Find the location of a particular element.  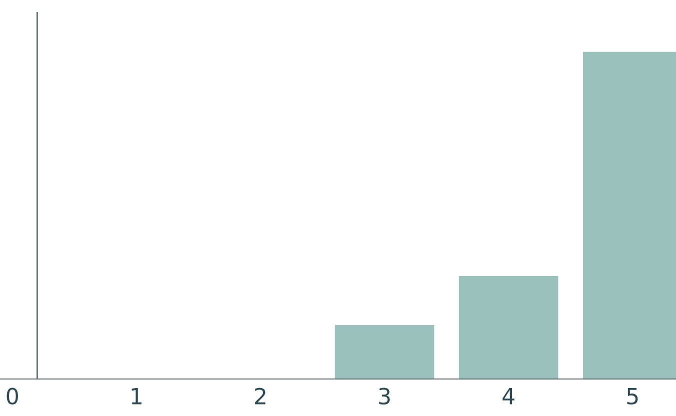

x-tick-label: 4 is located at coordinates (508, 396).